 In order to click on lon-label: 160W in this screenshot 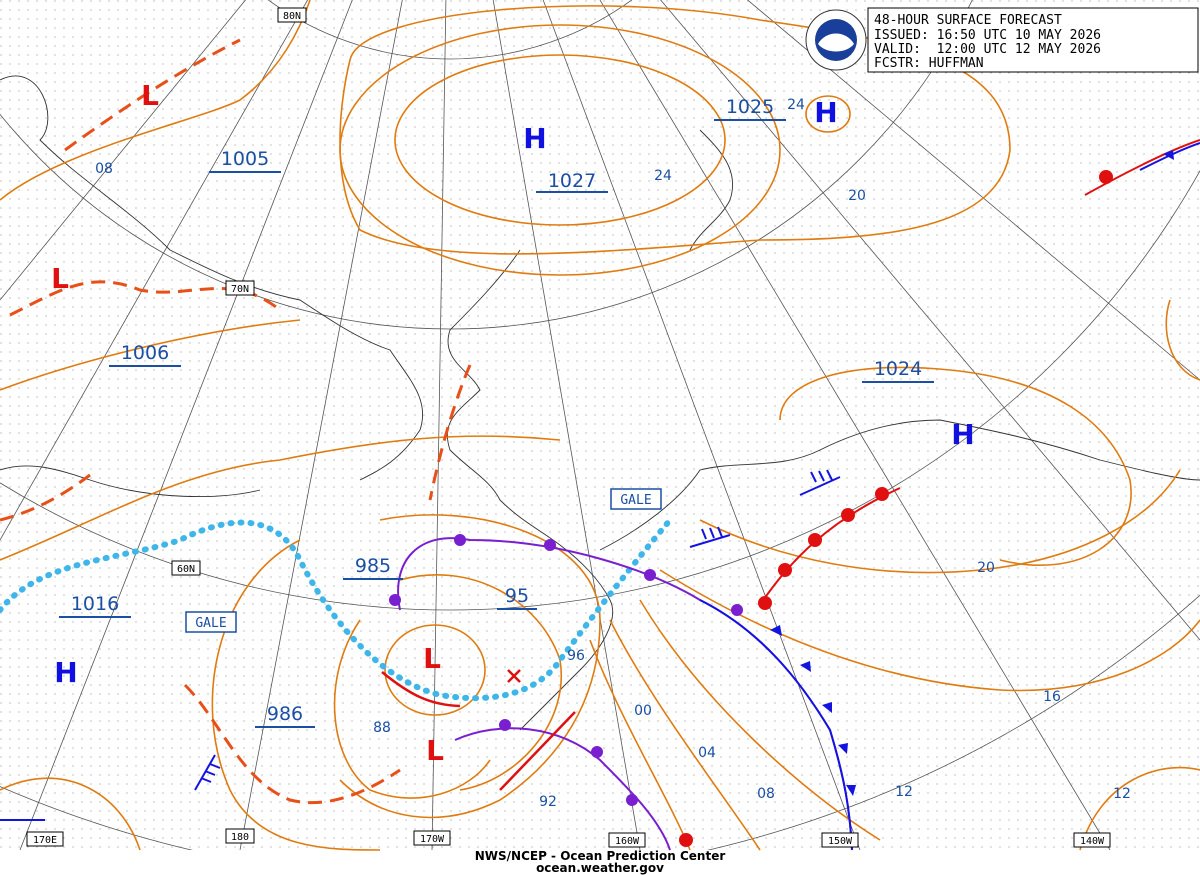, I will do `click(627, 841)`.